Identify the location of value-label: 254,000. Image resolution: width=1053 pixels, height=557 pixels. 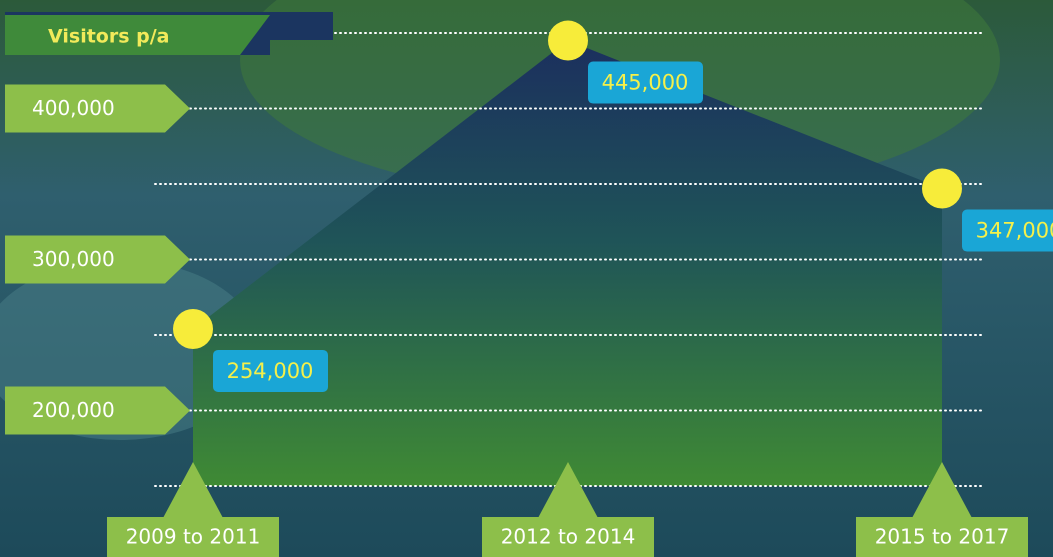
(270, 371).